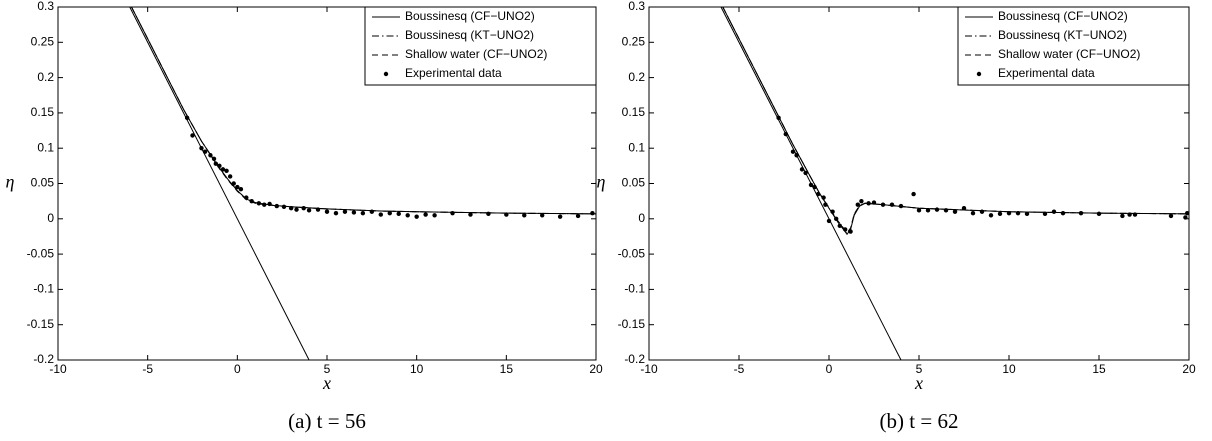 Image resolution: width=1212 pixels, height=441 pixels. What do you see at coordinates (979, 74) in the screenshot?
I see `legend-swatch` at bounding box center [979, 74].